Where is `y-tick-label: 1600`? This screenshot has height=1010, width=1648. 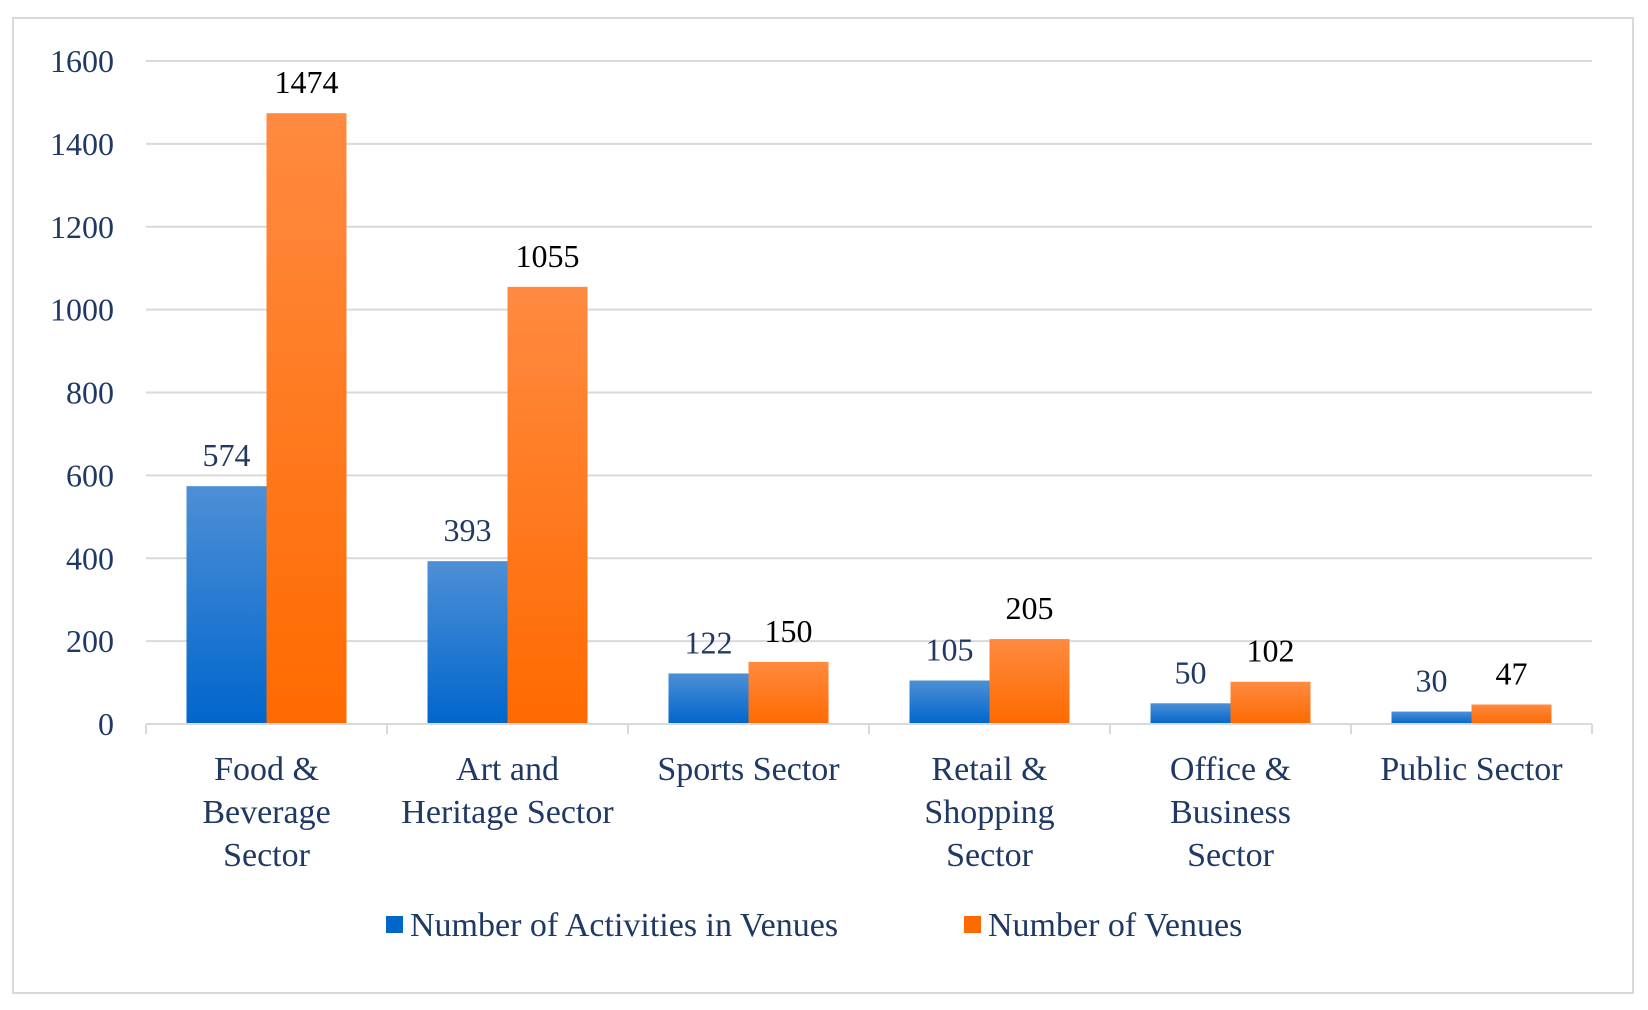
y-tick-label: 1600 is located at coordinates (82, 61).